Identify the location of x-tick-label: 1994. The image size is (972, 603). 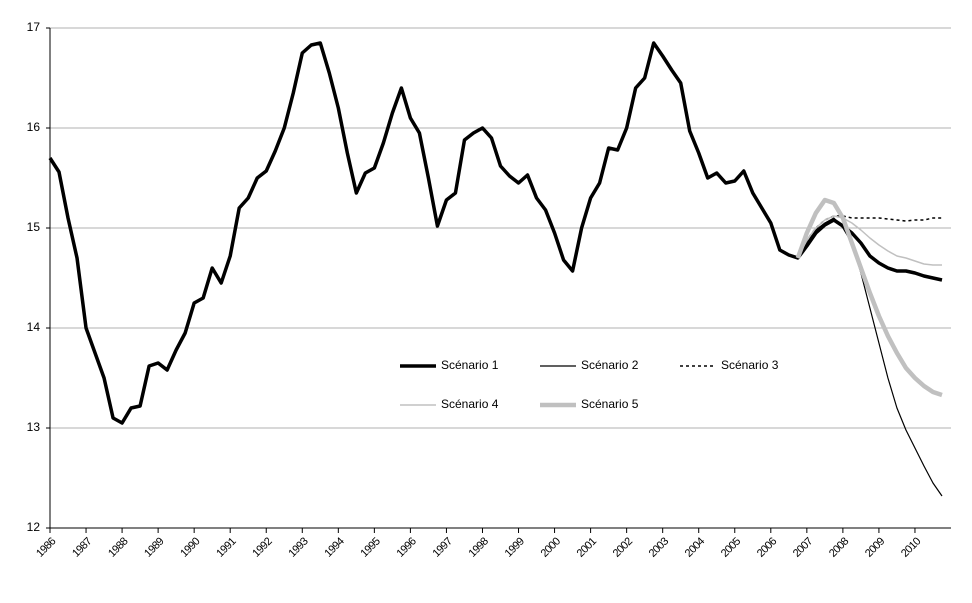
(334, 547).